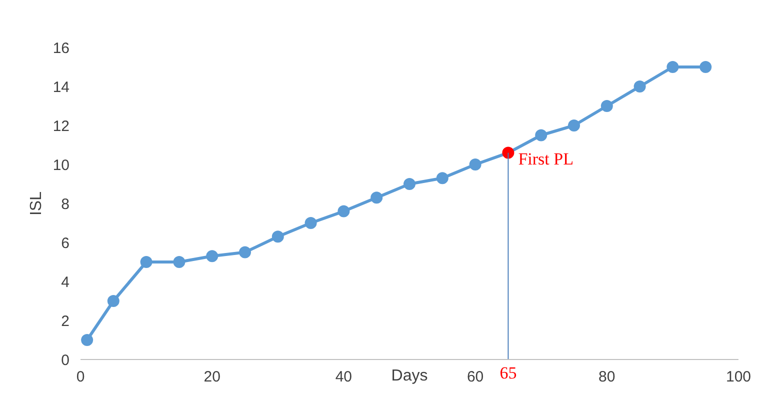  Describe the element at coordinates (546, 158) in the screenshot. I see `annotation: First PL` at that location.